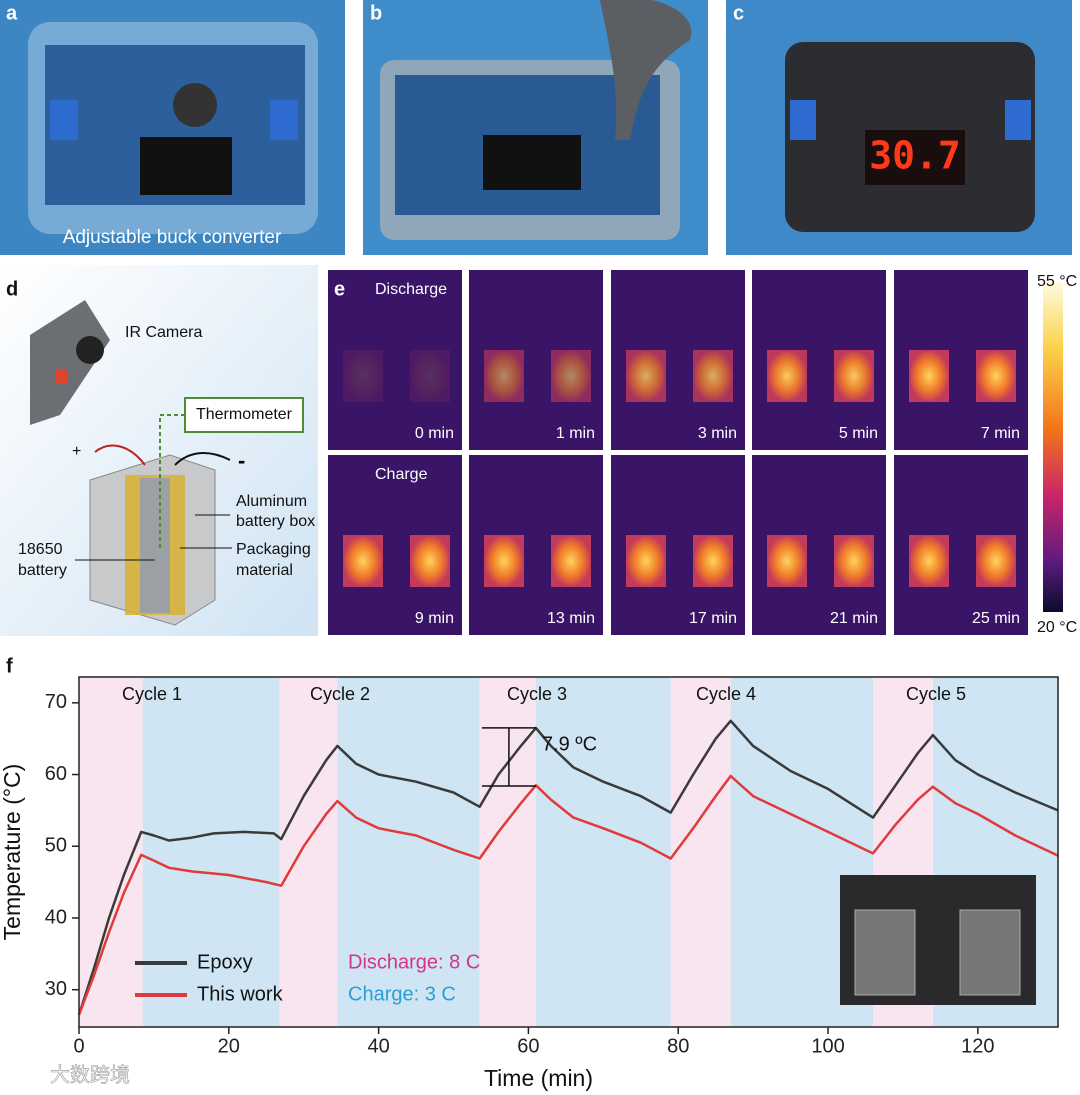 This screenshot has height=1095, width=1080. Describe the element at coordinates (241, 460) in the screenshot. I see `label: -` at that location.